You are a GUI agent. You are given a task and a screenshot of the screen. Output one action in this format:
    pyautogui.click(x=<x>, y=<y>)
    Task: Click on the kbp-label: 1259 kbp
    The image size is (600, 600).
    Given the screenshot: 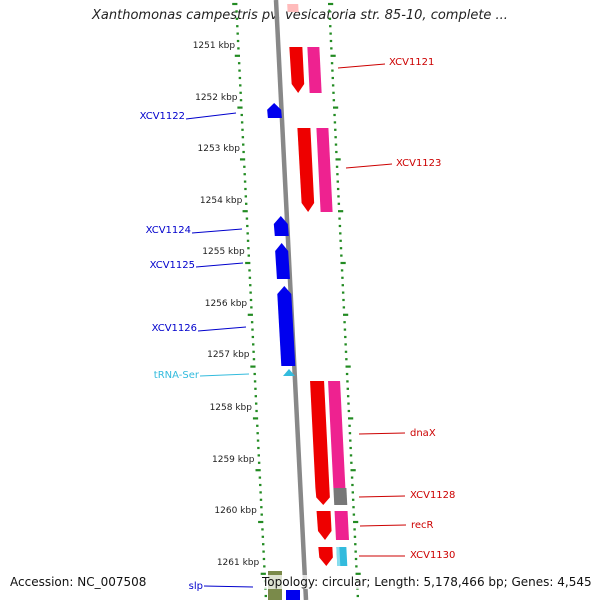 What is the action you would take?
    pyautogui.click(x=233, y=460)
    